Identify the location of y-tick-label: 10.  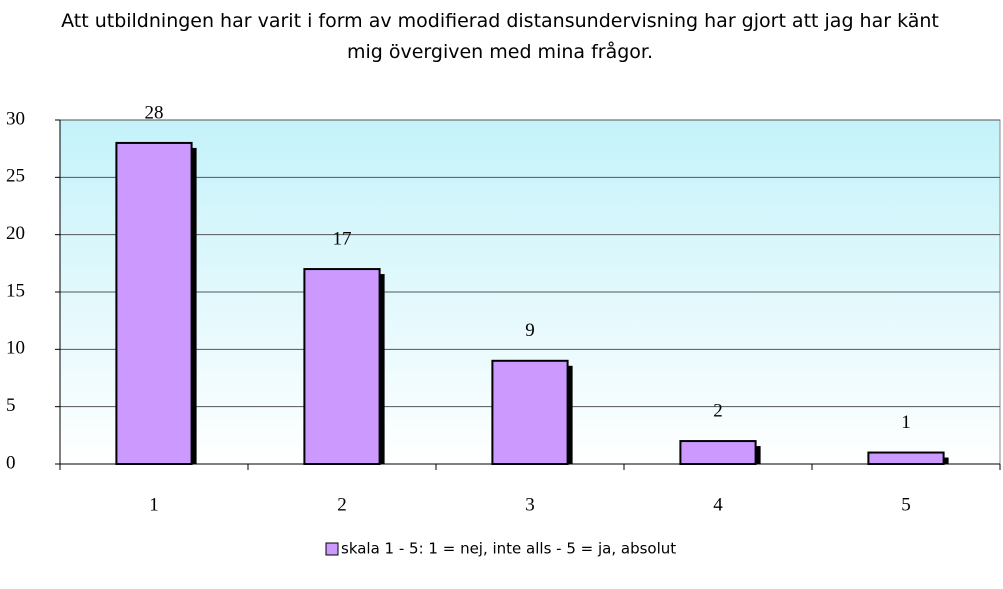
(15, 348).